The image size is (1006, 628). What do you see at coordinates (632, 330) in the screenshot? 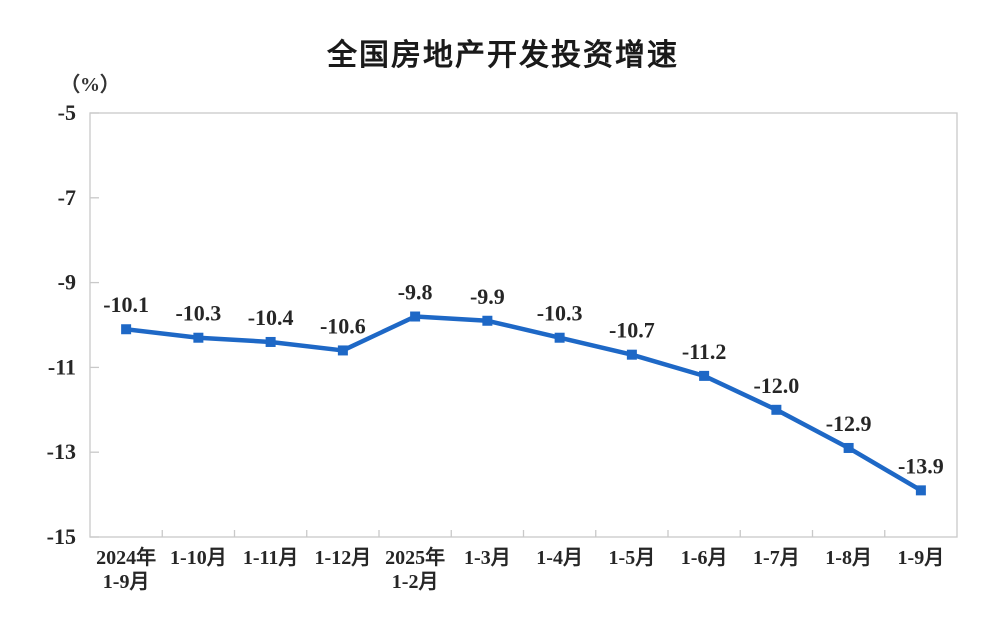
I see `data-point-label: -10.7` at bounding box center [632, 330].